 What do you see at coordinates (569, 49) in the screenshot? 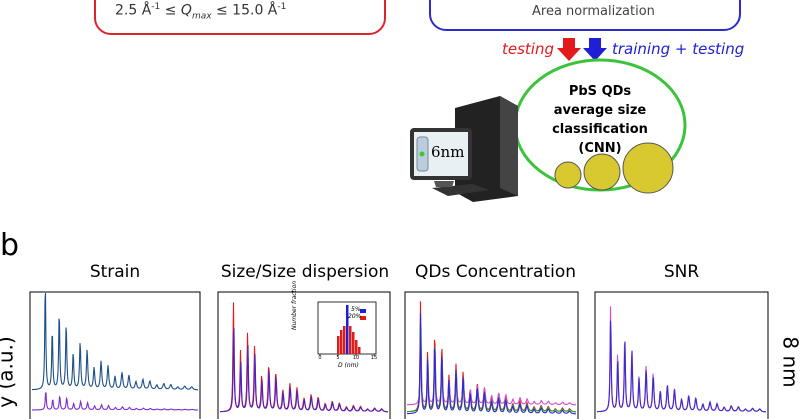
I see `testing-arrow` at bounding box center [569, 49].